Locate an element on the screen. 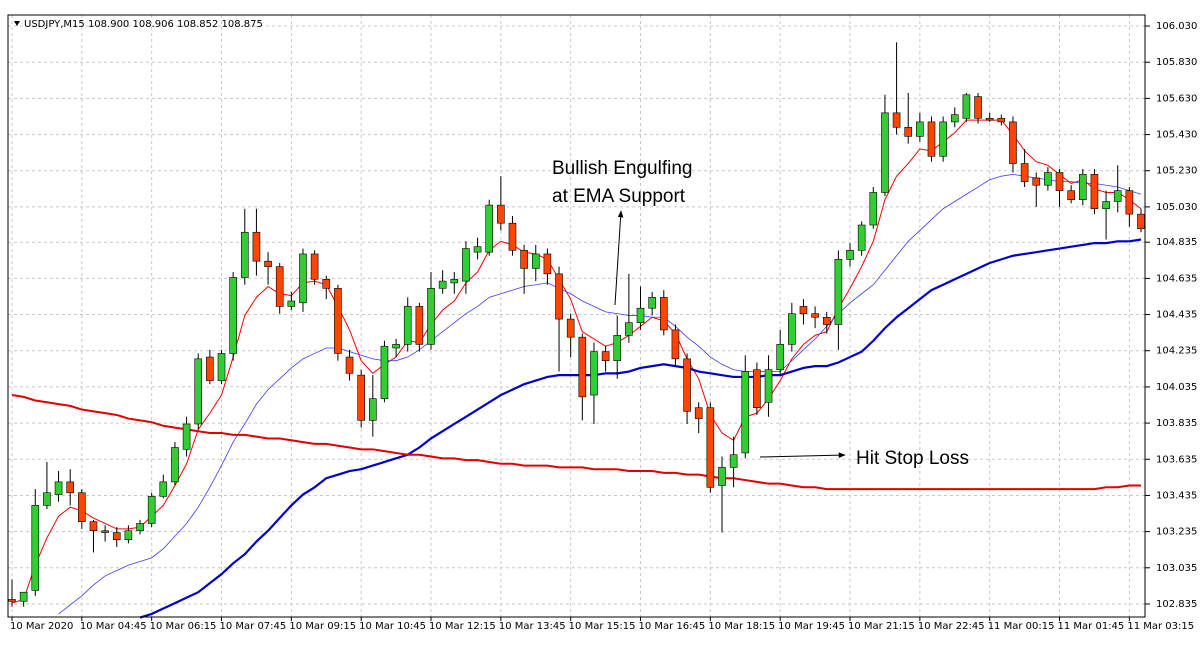 Image resolution: width=1203 pixels, height=645 pixels. menu-triangle is located at coordinates (17, 23).